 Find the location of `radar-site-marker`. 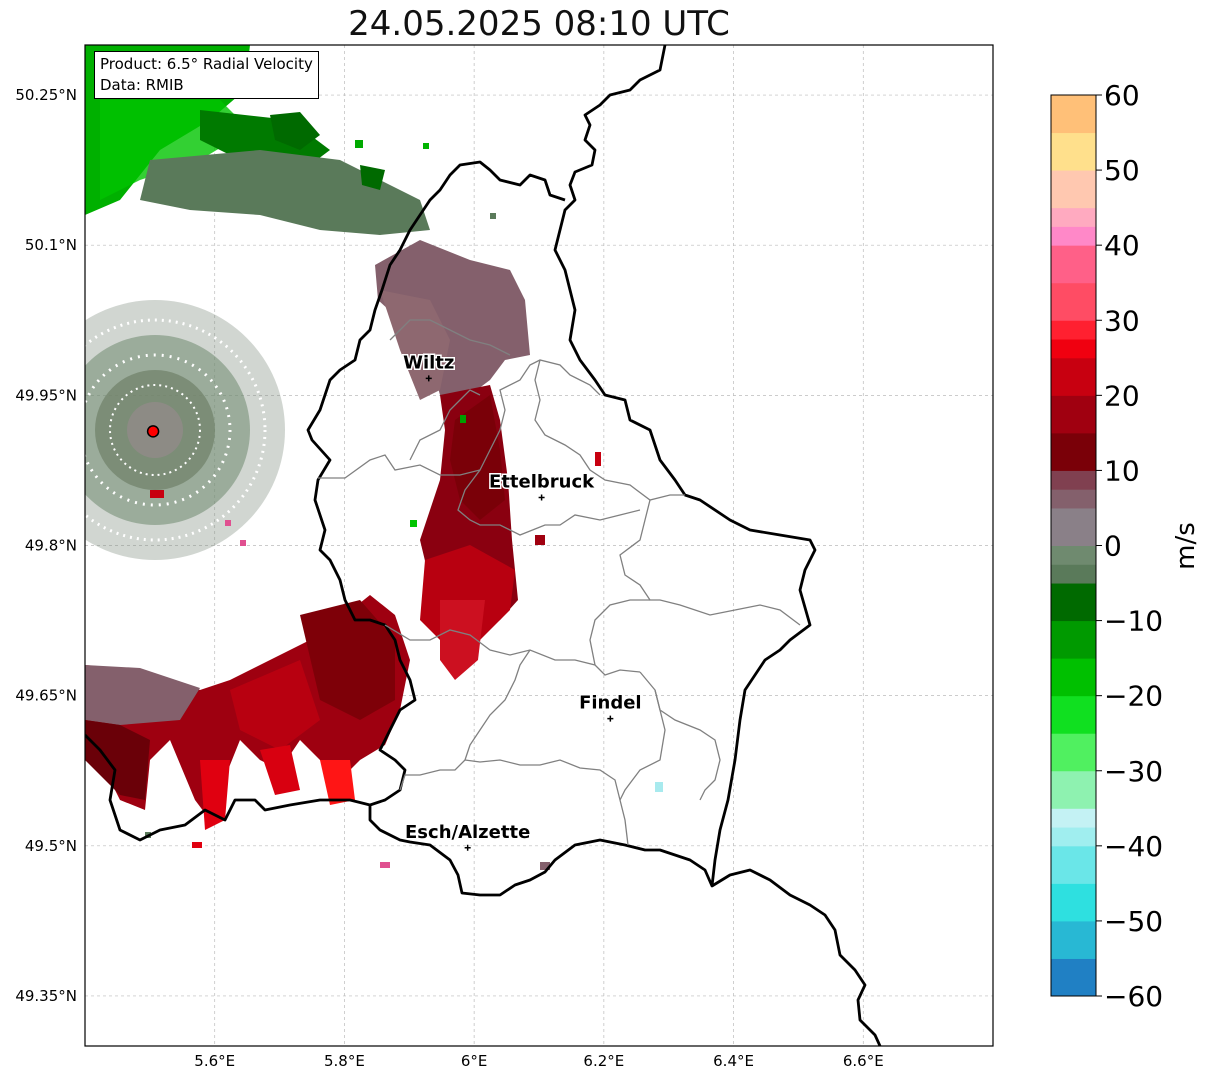

radar-site-marker is located at coordinates (153, 431).